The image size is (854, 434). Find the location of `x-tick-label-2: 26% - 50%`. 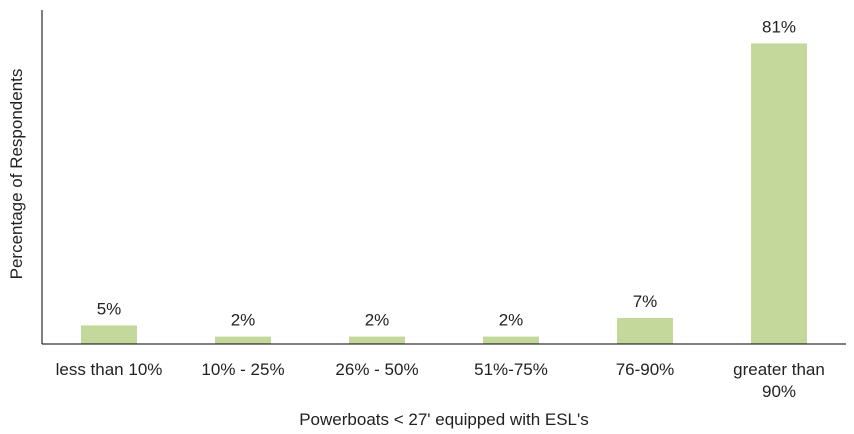

x-tick-label-2: 26% - 50% is located at coordinates (376, 369).